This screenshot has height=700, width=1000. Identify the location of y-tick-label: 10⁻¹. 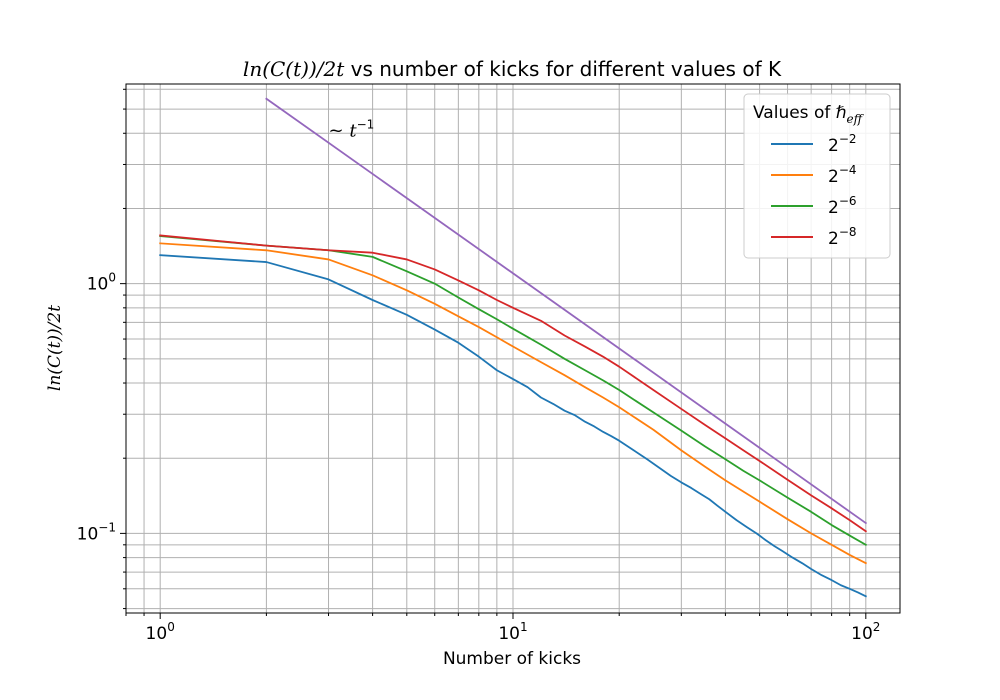
(96, 532).